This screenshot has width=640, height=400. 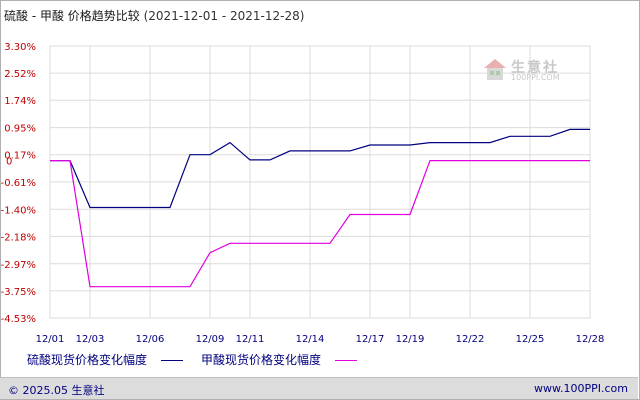 What do you see at coordinates (18, 237) in the screenshot?
I see `y-tick-label: -2.18%` at bounding box center [18, 237].